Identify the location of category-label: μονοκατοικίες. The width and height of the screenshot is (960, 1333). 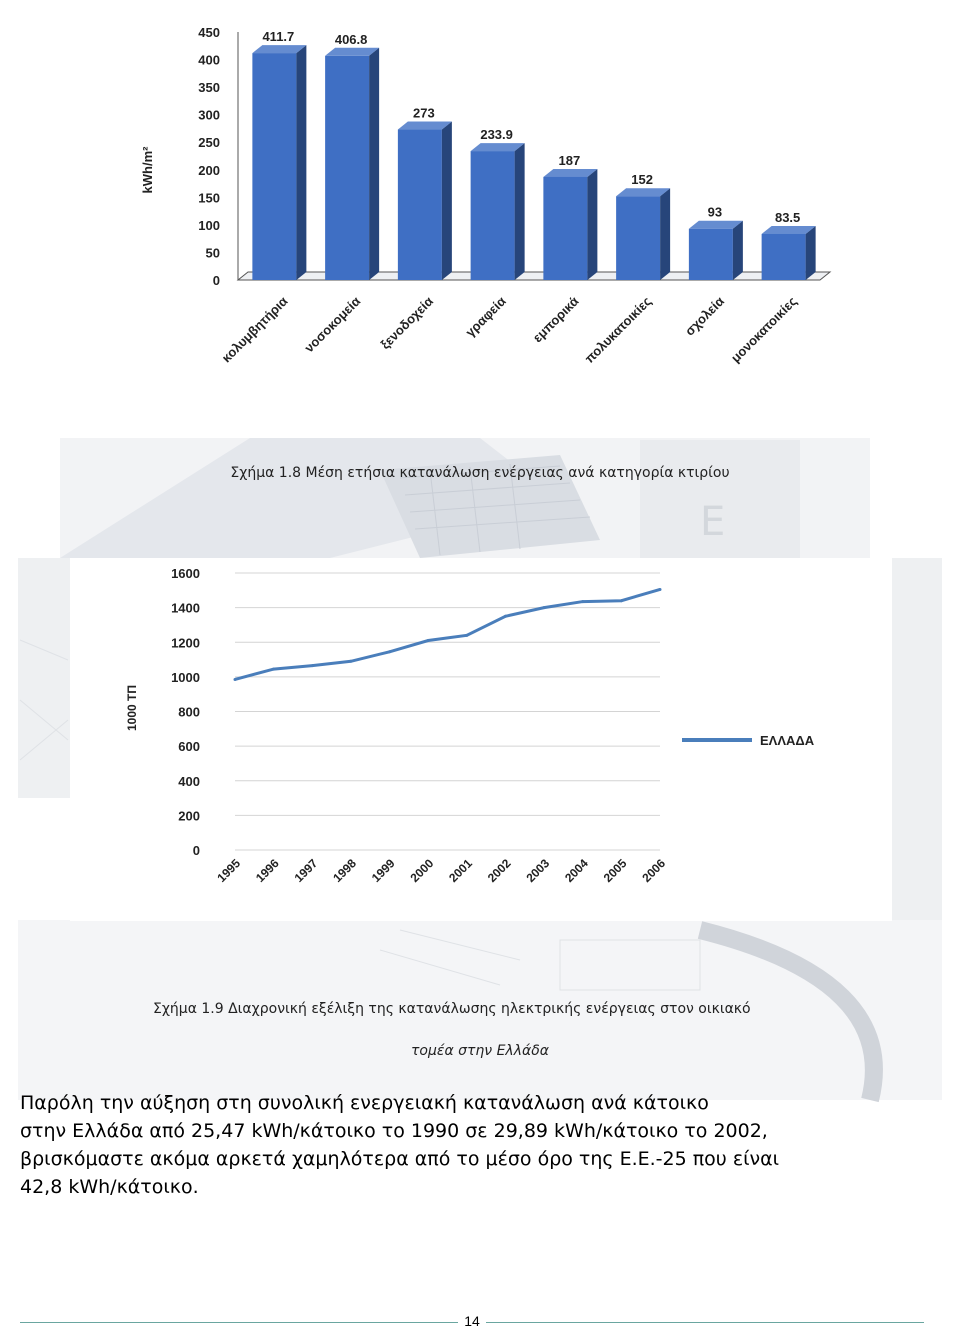
(764, 329).